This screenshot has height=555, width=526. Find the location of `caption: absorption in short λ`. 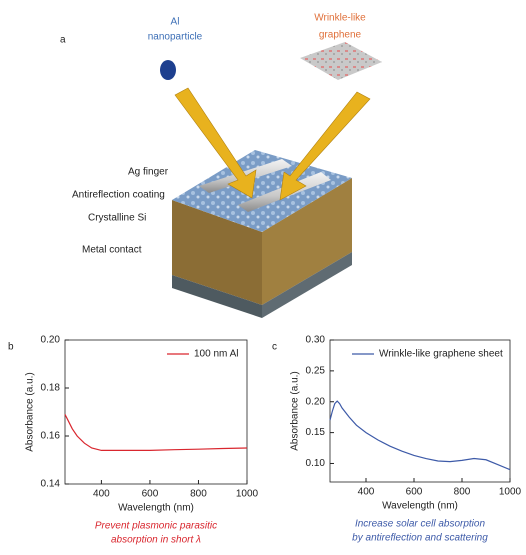

caption: absorption in short λ is located at coordinates (156, 540).